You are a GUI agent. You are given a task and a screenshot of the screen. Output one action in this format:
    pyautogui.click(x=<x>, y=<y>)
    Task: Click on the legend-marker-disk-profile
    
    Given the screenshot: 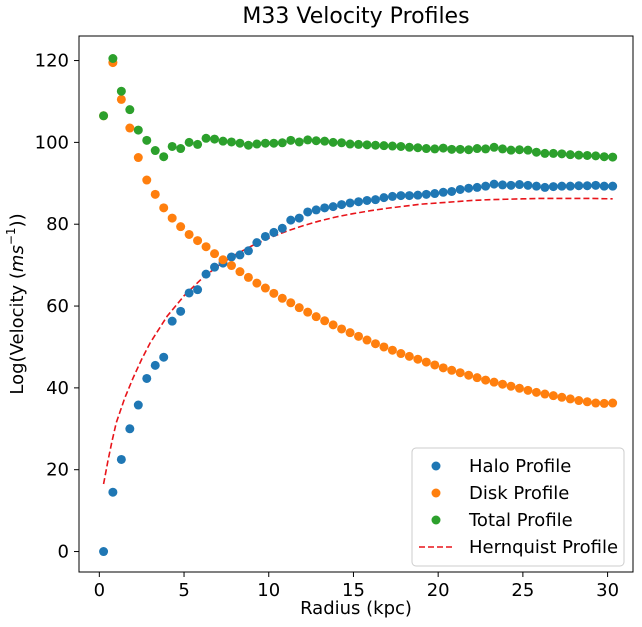 What is the action you would take?
    pyautogui.click(x=436, y=493)
    